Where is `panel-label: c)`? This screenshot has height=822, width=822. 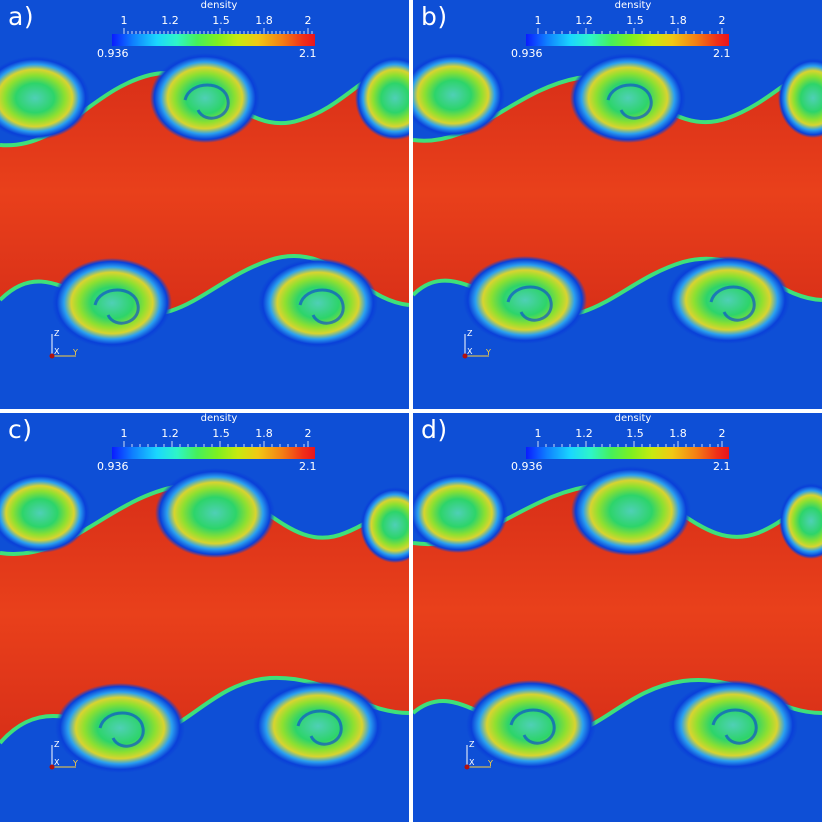 panel-label: c) is located at coordinates (20, 429).